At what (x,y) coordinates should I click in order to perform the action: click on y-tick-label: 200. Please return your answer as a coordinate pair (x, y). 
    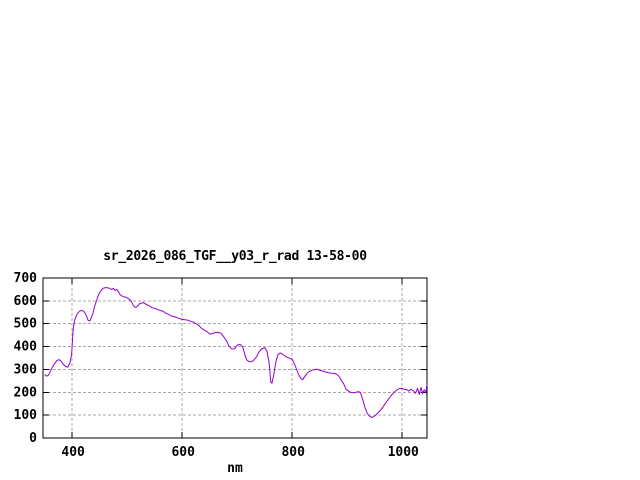
    Looking at the image, I should click on (26, 392).